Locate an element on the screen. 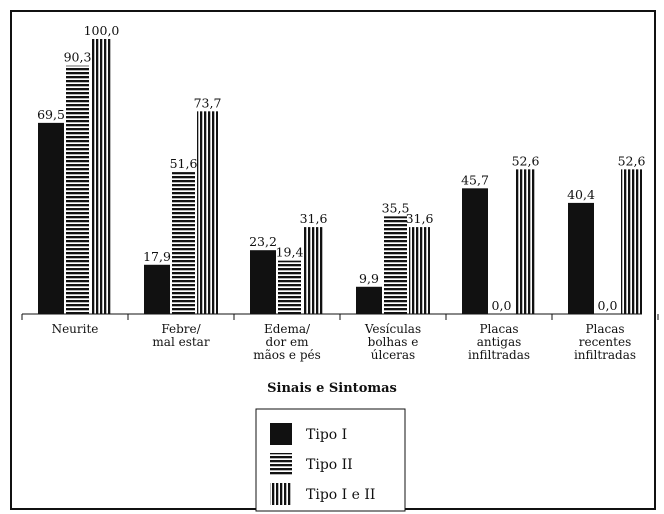 Image resolution: width=664 pixels, height=514 pixels. category-label: mãos e pés is located at coordinates (287, 355).